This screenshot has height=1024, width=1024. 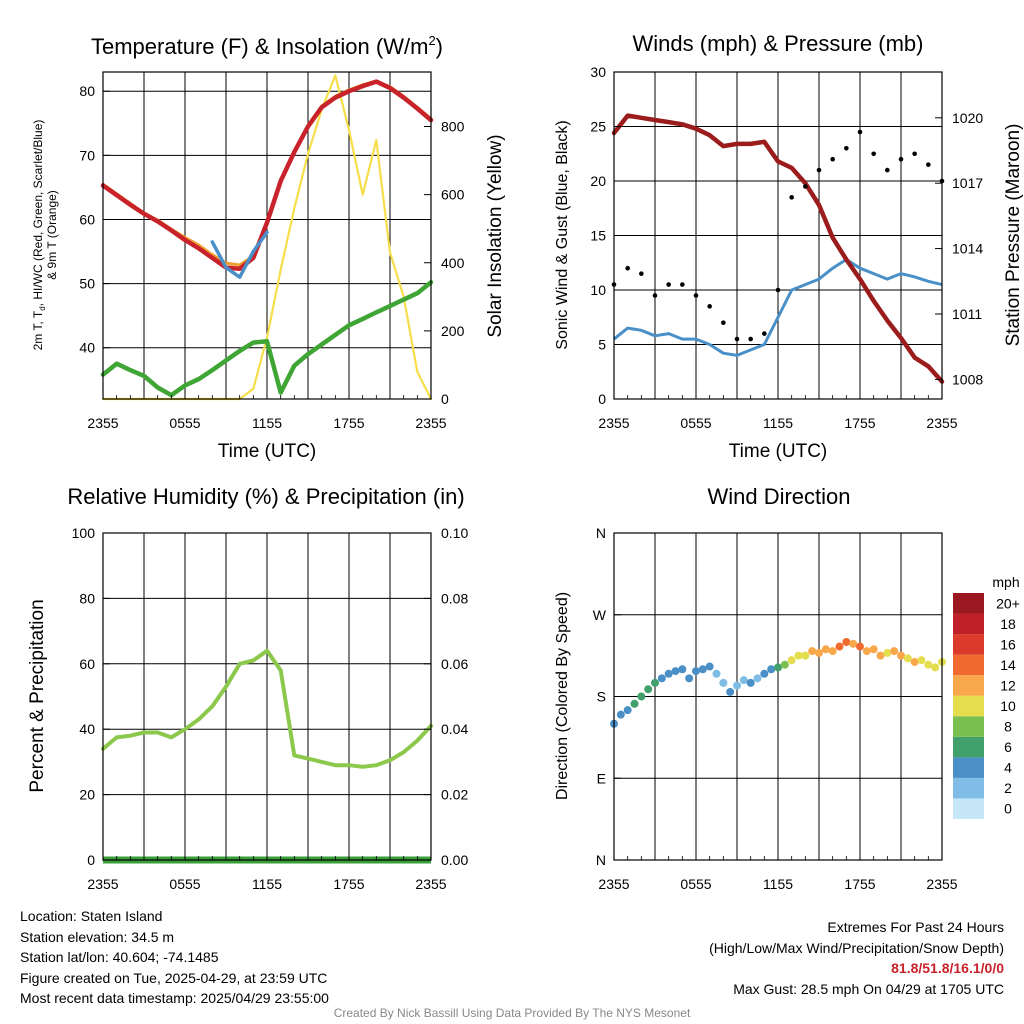 I want to click on wind-pressure-xlabel: Time (UTC), so click(x=778, y=451).